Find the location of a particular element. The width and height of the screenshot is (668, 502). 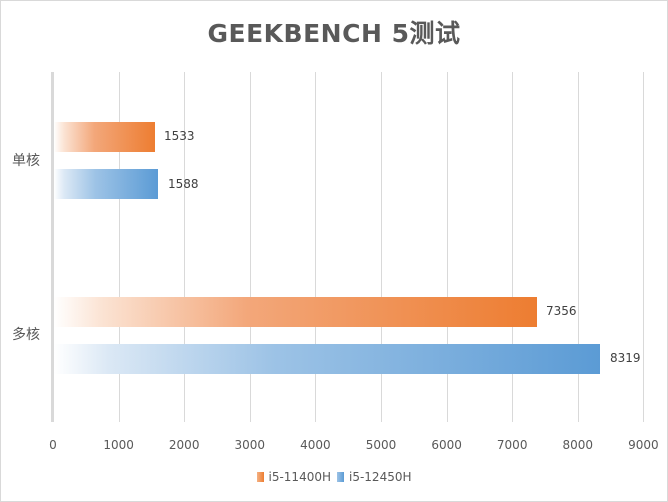

legend-item-i5-11400h: i5-11400H is located at coordinates (294, 477).